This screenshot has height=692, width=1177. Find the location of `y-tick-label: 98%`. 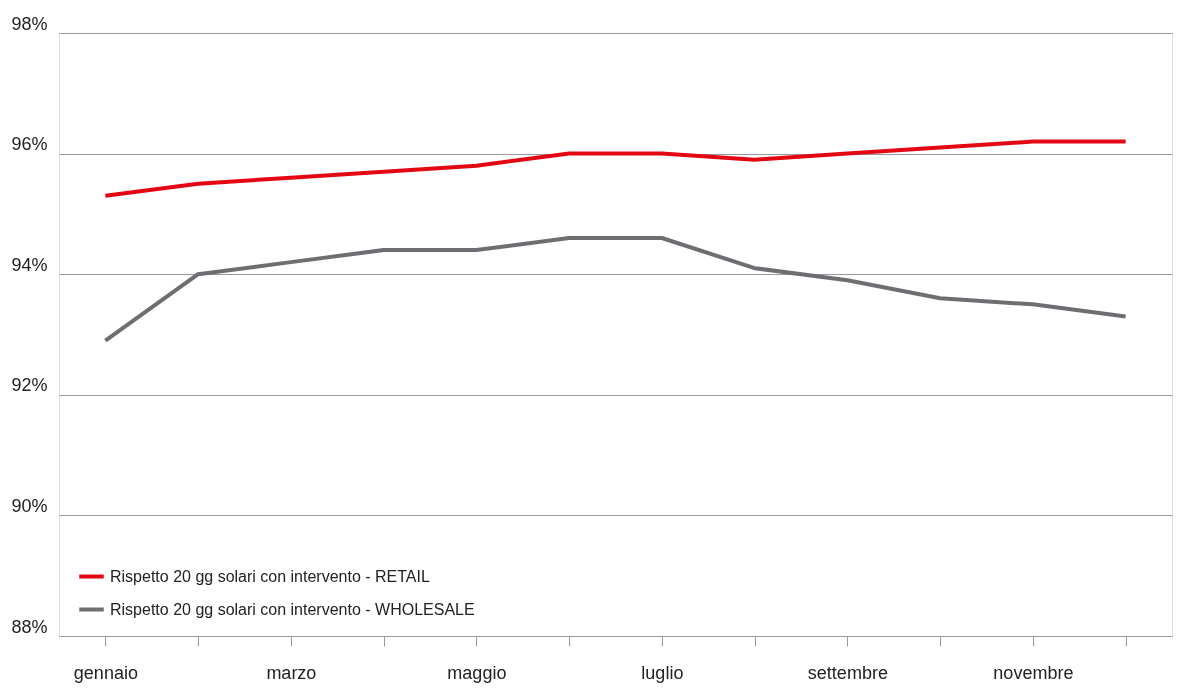

y-tick-label: 98% is located at coordinates (29, 23).